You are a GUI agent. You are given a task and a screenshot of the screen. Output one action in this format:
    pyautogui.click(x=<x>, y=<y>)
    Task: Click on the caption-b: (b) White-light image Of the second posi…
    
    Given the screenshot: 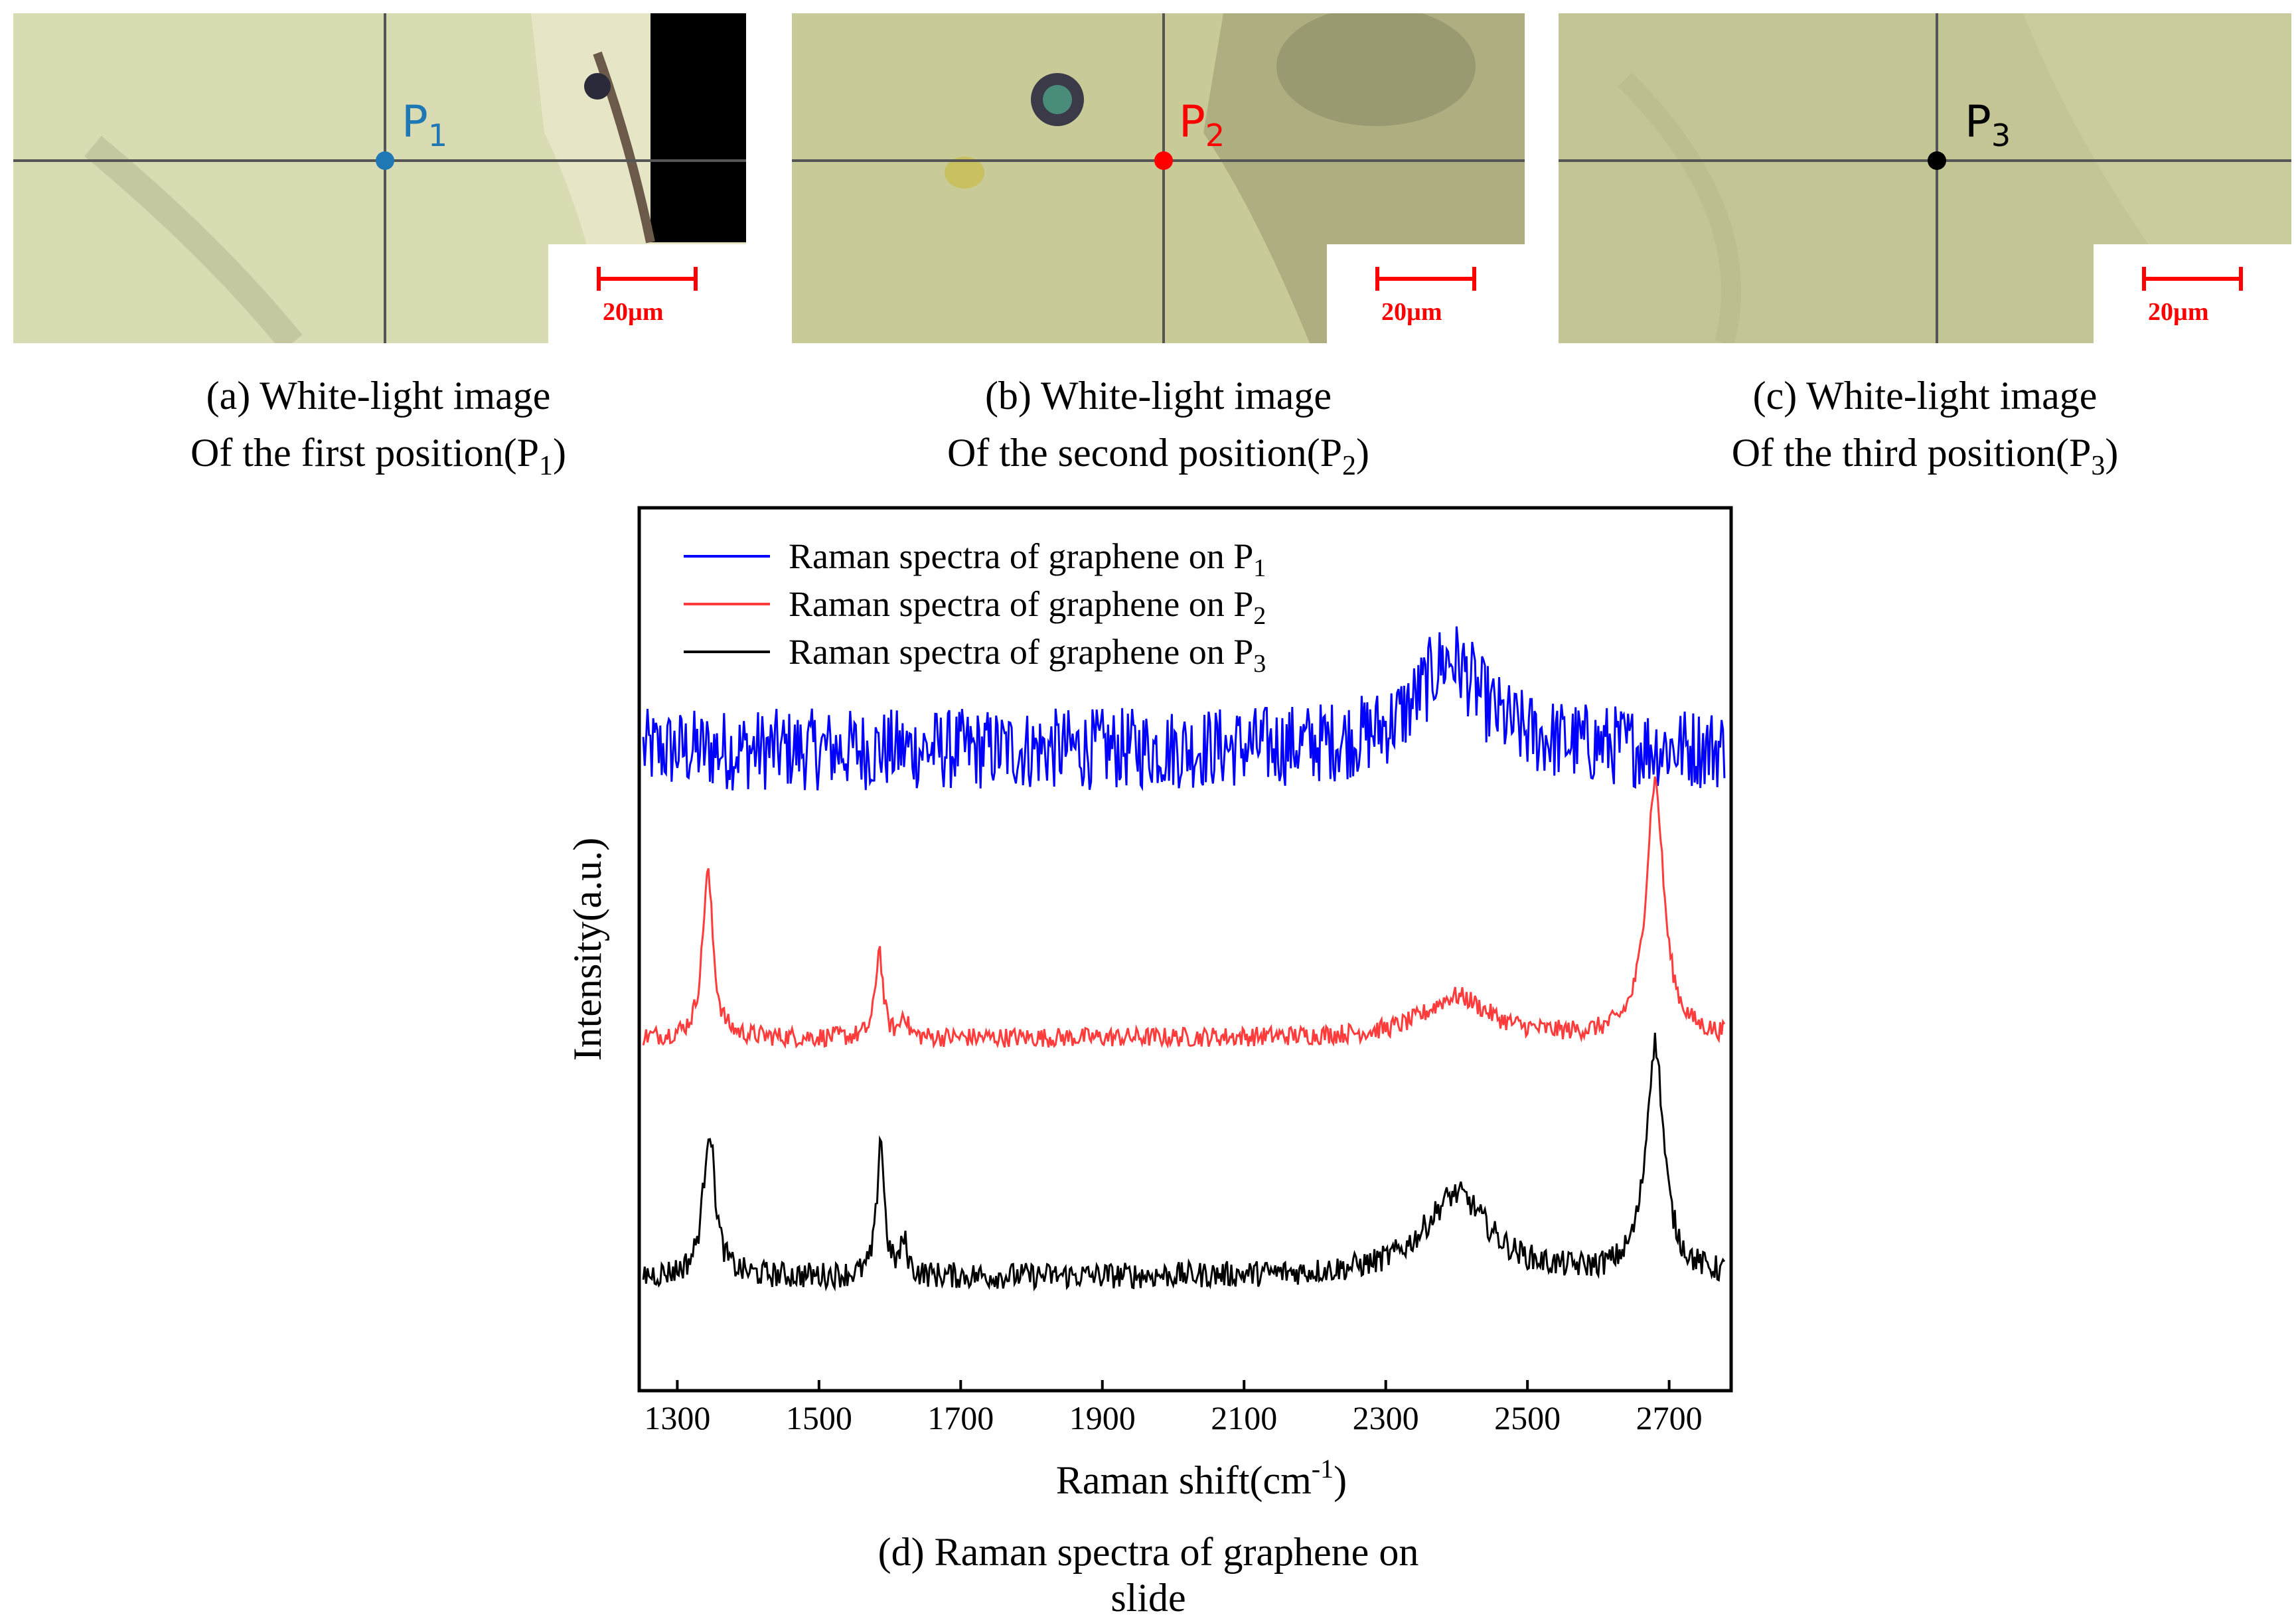 What is the action you would take?
    pyautogui.click(x=1158, y=427)
    